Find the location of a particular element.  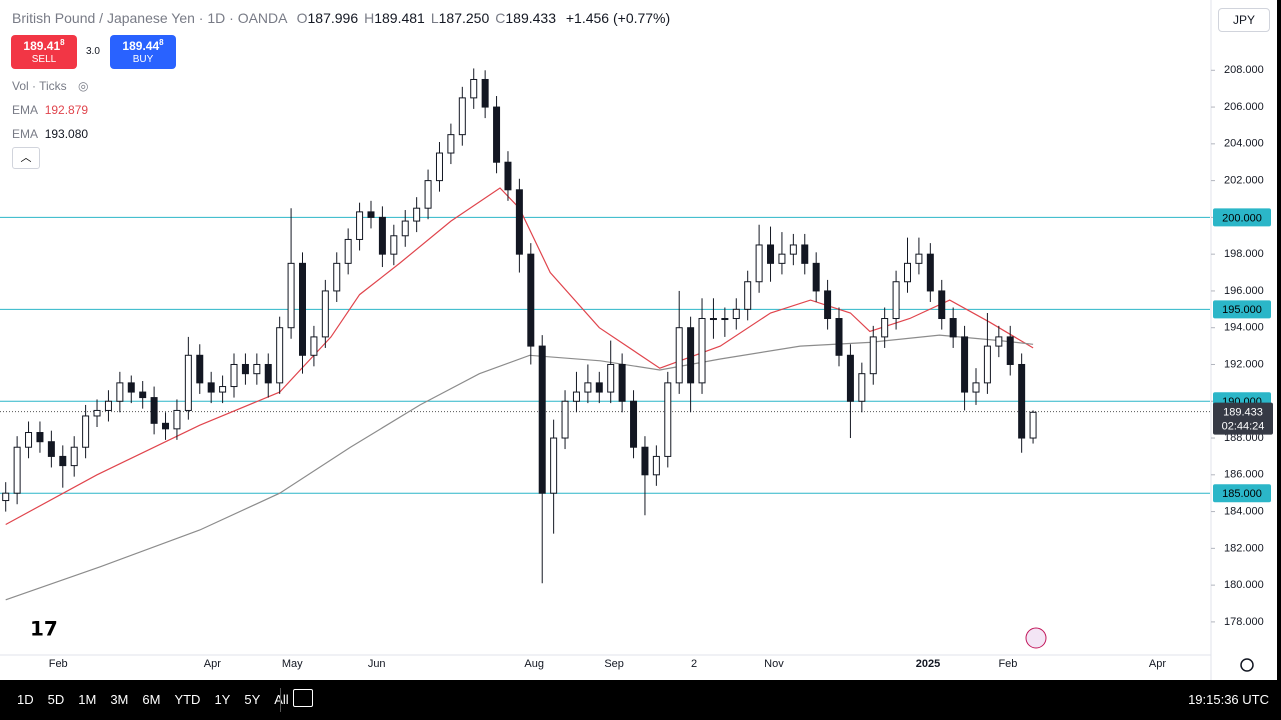

ohlc-value: 189.433 is located at coordinates (530, 18).